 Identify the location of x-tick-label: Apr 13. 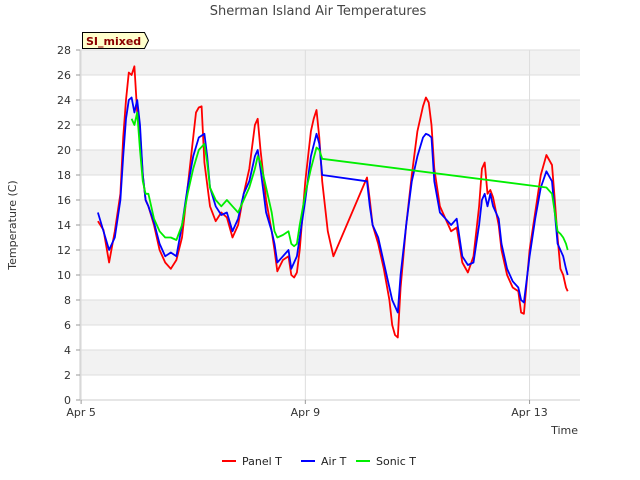
(529, 412).